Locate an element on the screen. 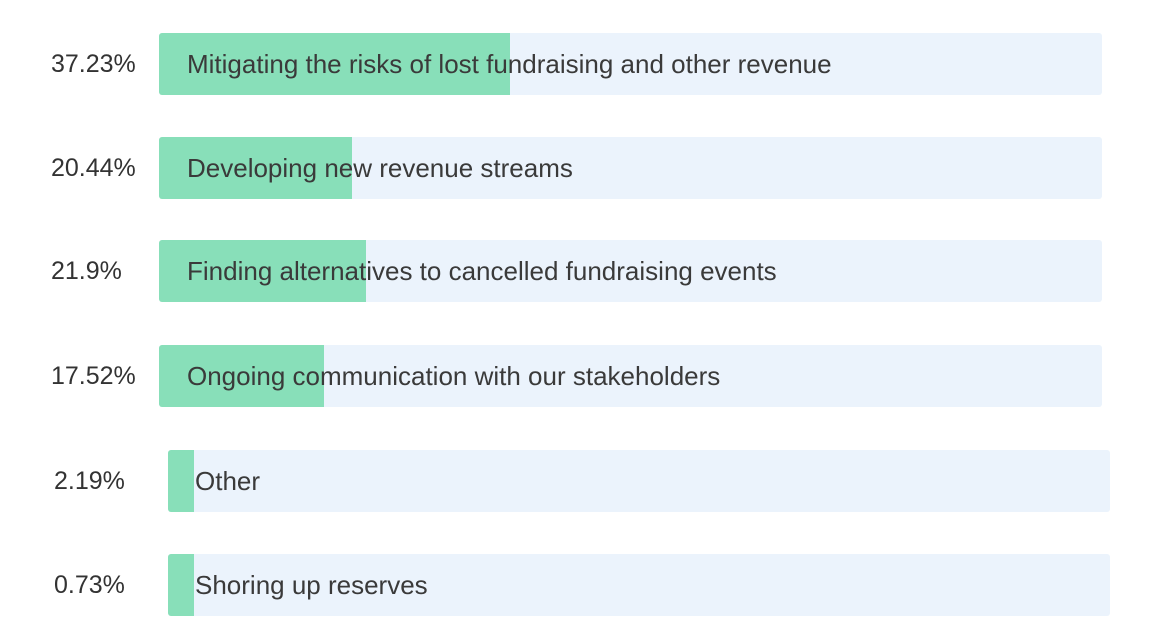 The image size is (1154, 628). category-label: Developing new revenue streams is located at coordinates (380, 168).